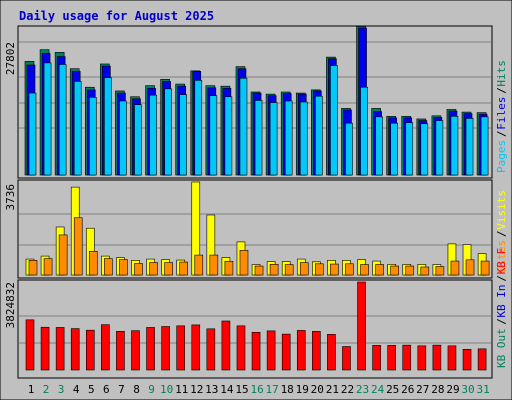  What do you see at coordinates (46, 389) in the screenshot?
I see `day-label-2: 2` at bounding box center [46, 389].